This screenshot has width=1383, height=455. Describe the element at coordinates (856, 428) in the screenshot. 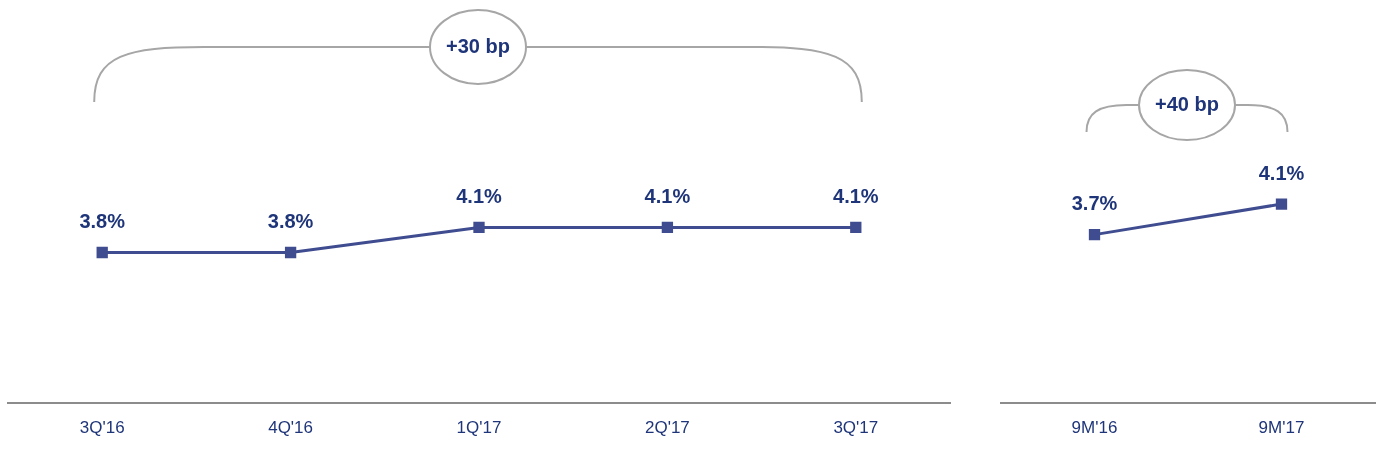

I see `x-tick-label: 3Q'17` at that location.